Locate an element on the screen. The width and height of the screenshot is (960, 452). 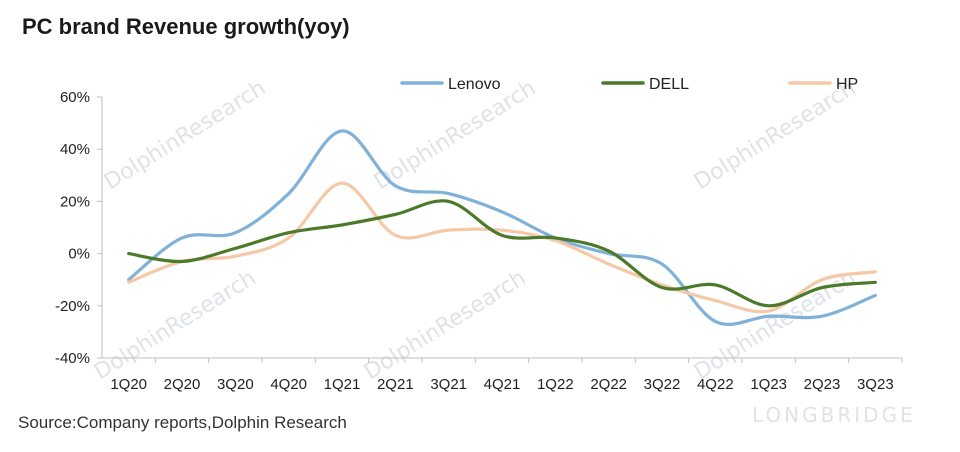
x-tick-label: 3Q23 is located at coordinates (875, 384).